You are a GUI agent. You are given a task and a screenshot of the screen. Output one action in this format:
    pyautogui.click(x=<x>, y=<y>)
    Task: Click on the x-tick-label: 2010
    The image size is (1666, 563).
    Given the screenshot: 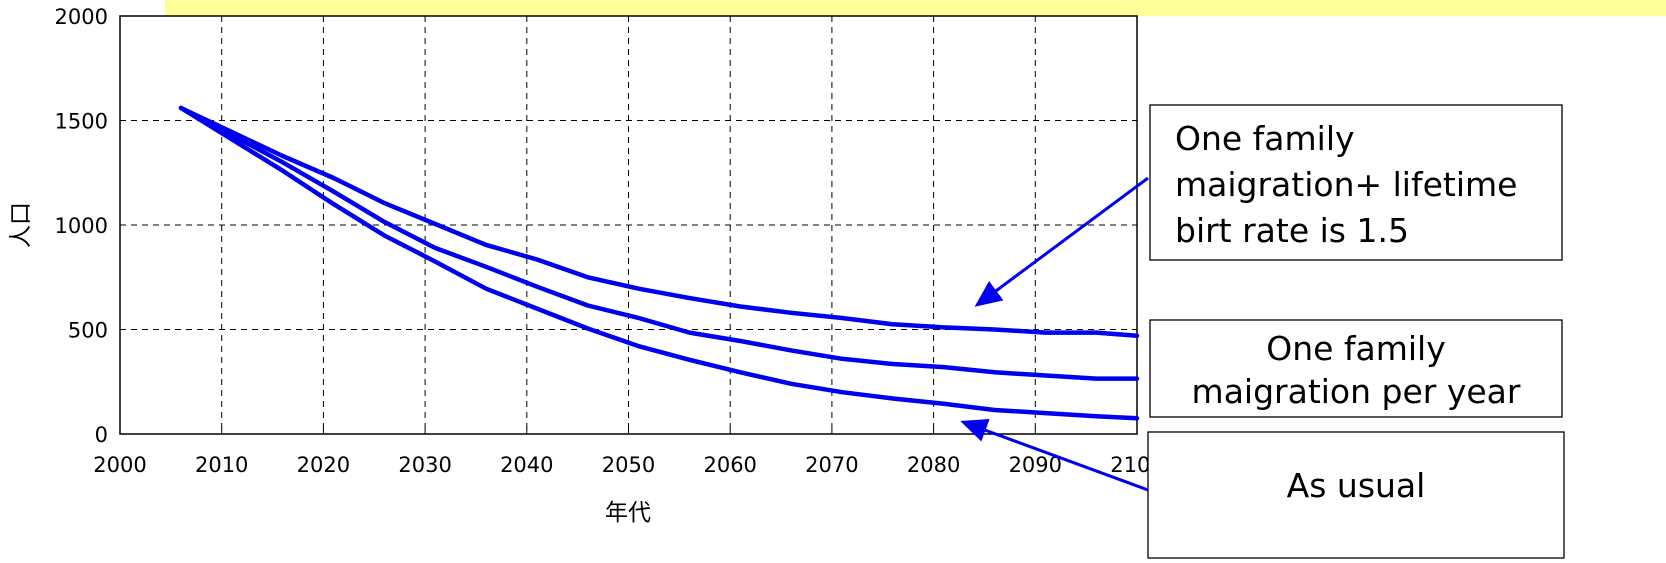 What is the action you would take?
    pyautogui.click(x=221, y=465)
    